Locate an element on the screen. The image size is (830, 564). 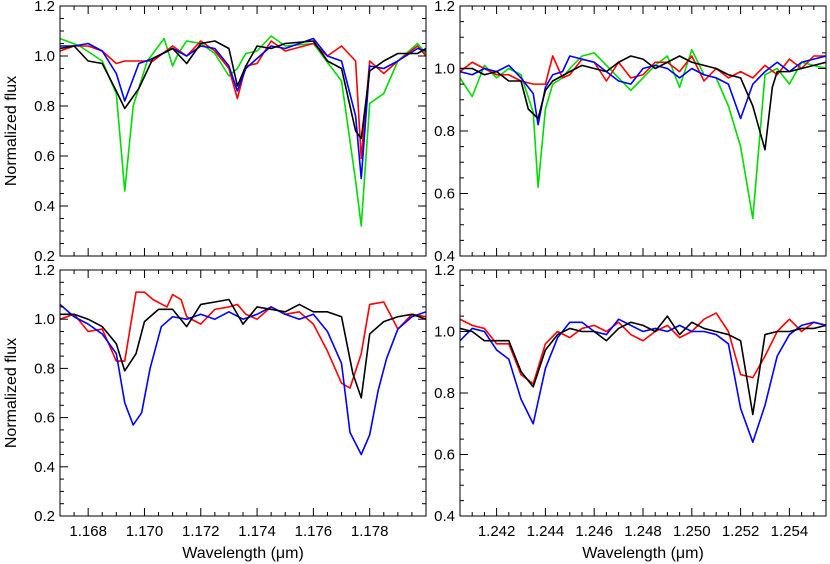
x-tick-label: 1.178 is located at coordinates (370, 531).